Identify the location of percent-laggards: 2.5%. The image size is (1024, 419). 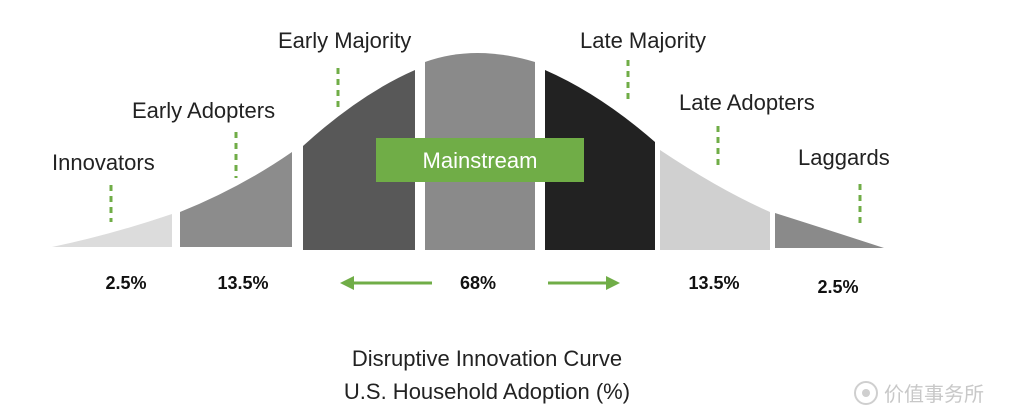
(837, 287).